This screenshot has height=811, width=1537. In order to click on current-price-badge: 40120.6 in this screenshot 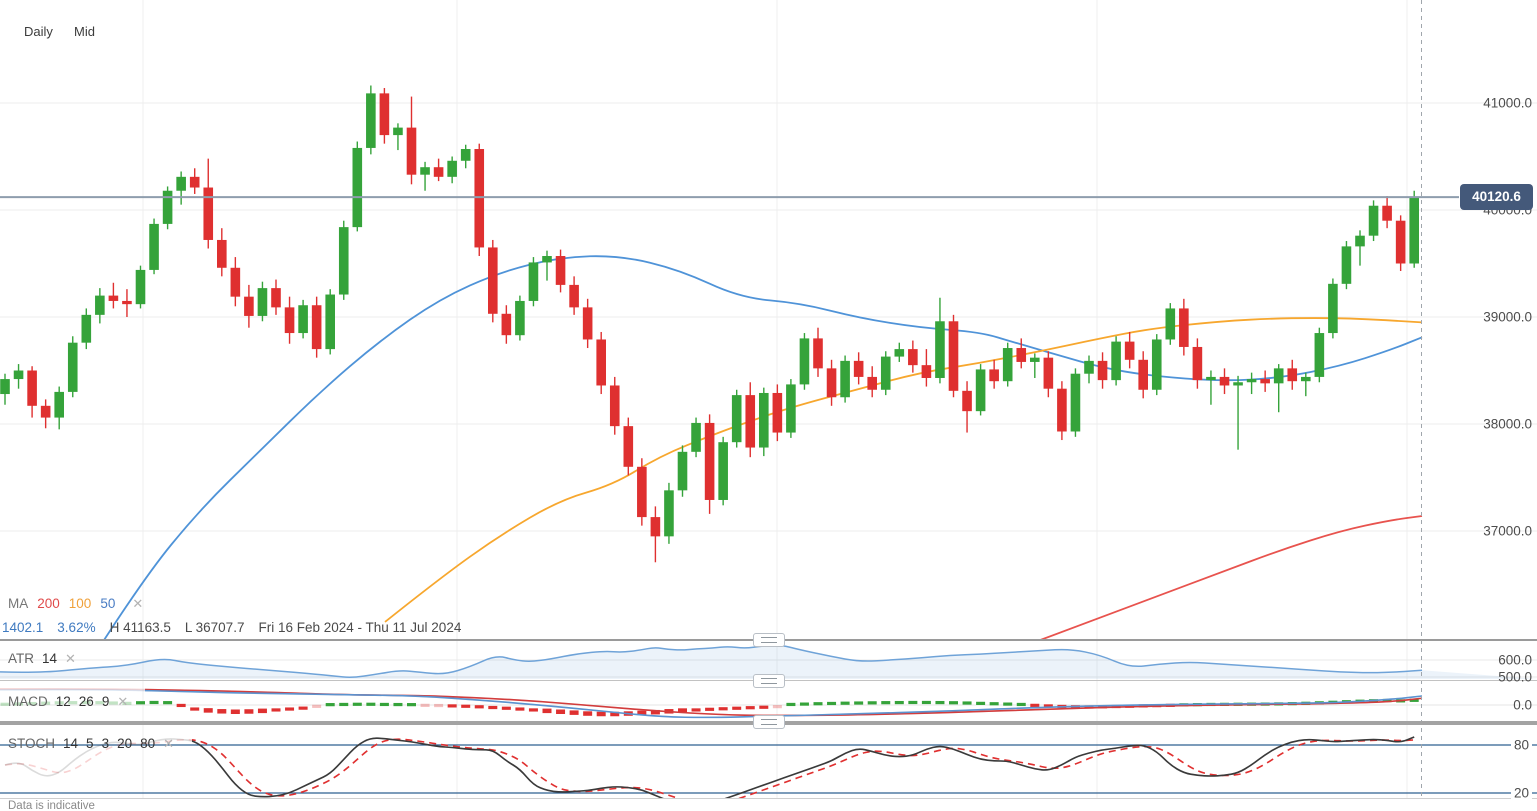, I will do `click(1496, 197)`.